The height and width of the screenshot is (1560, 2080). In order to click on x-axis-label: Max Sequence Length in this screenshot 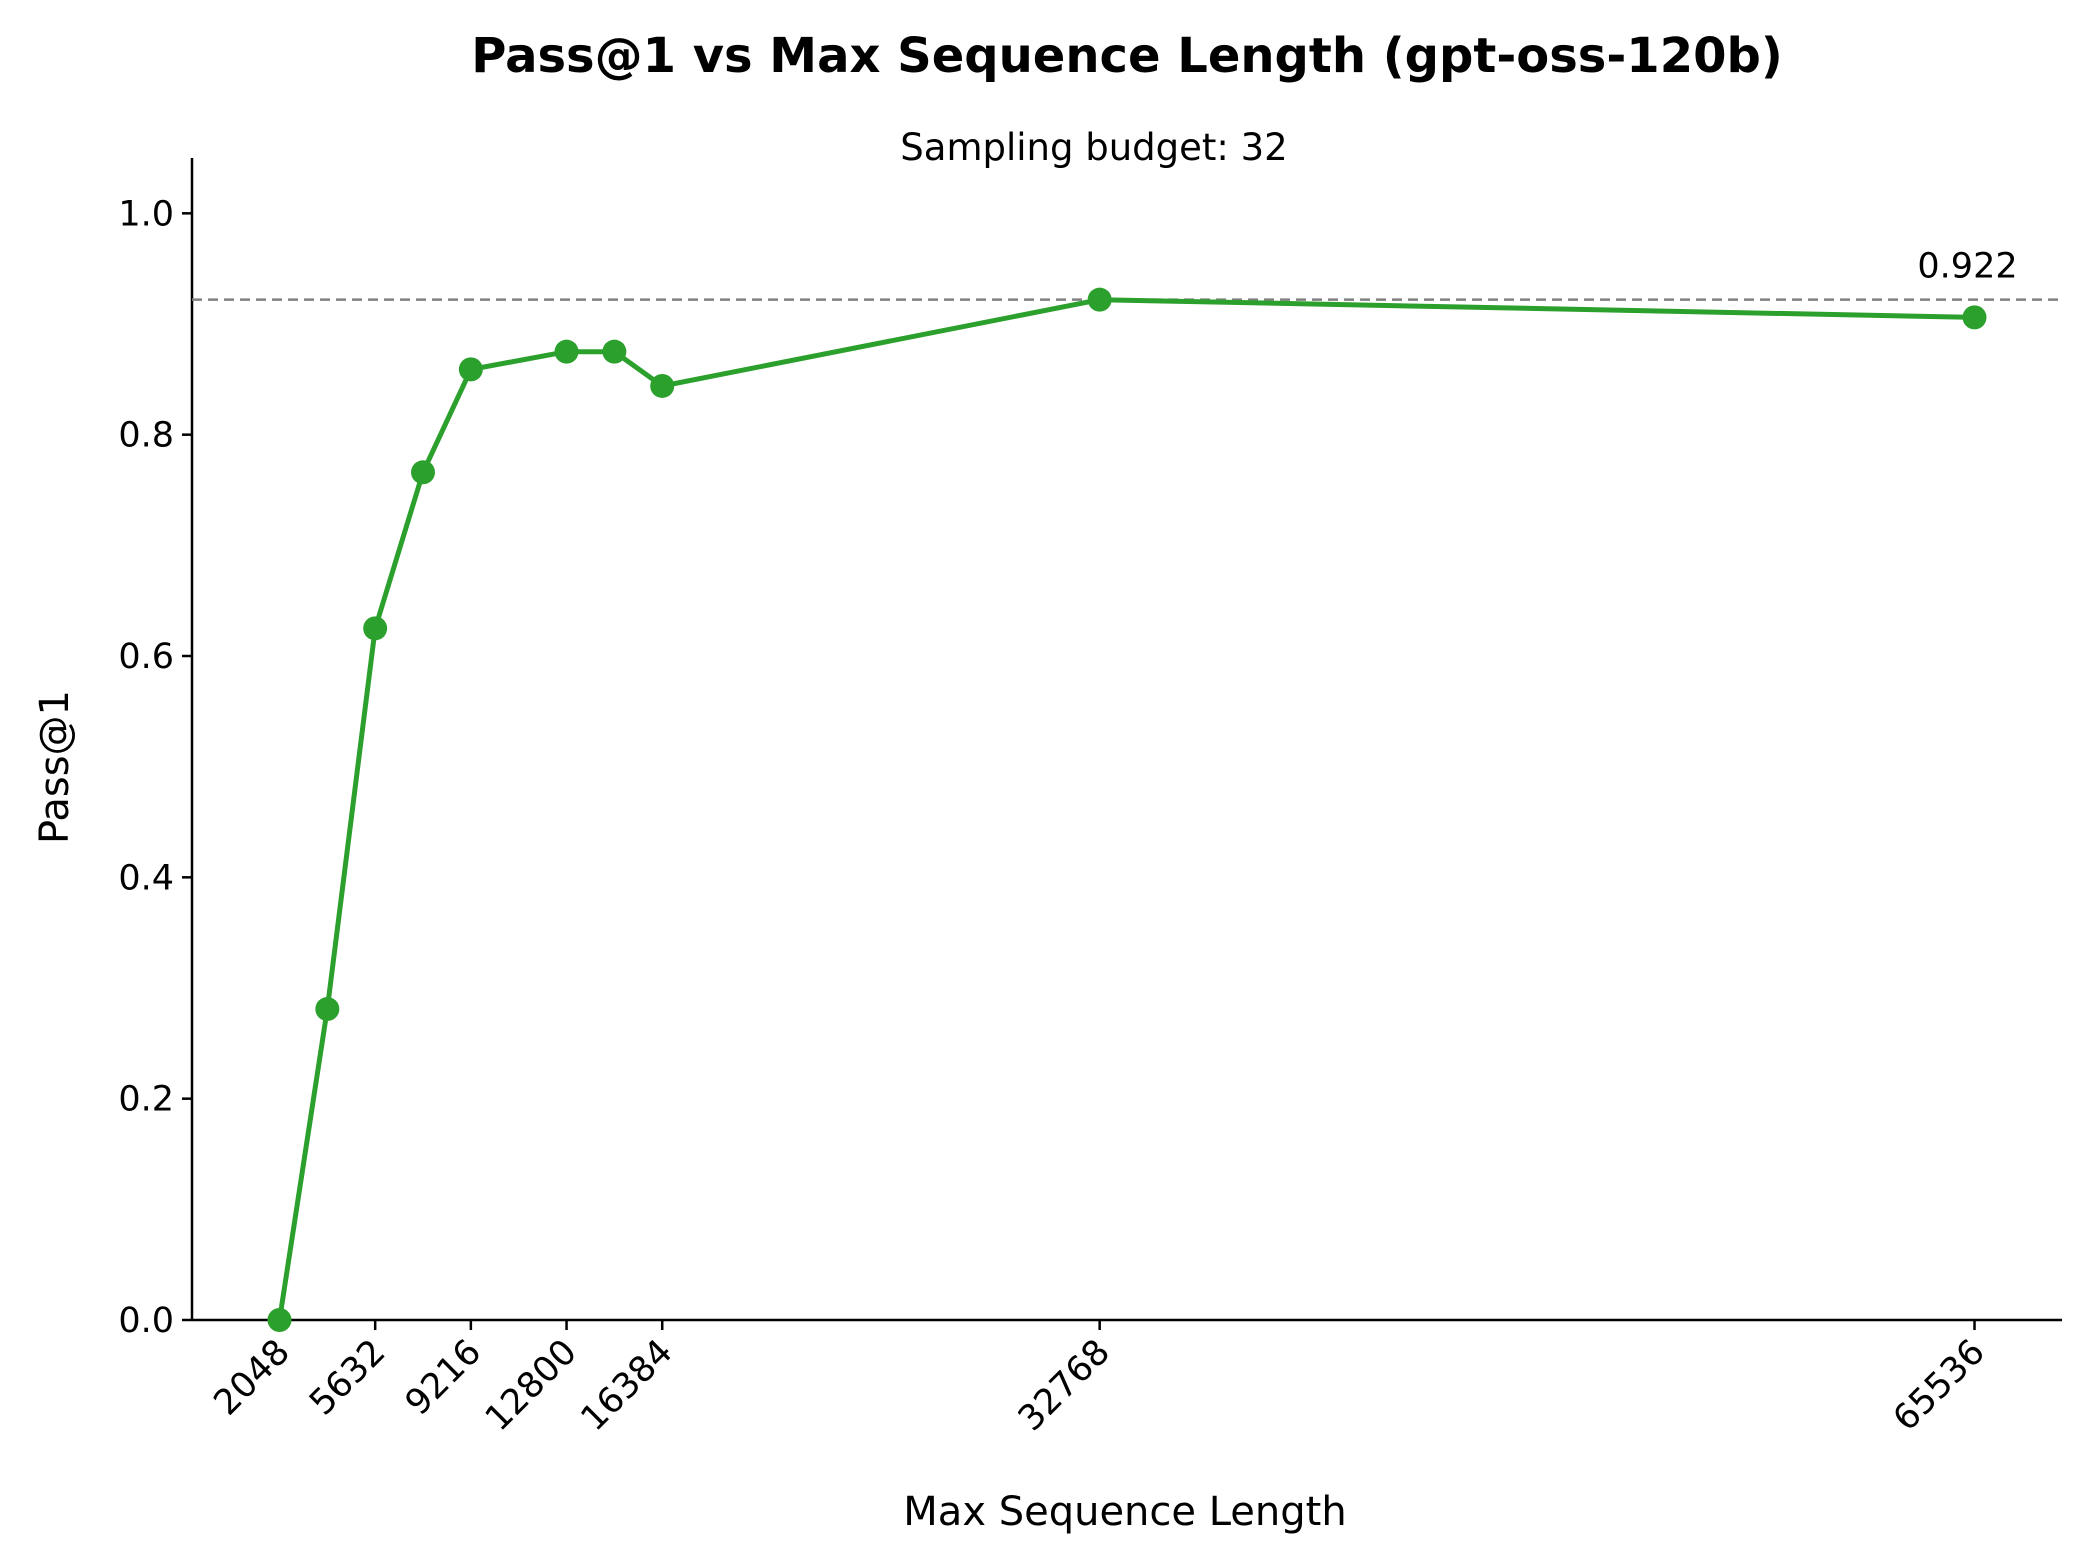, I will do `click(1124, 1512)`.